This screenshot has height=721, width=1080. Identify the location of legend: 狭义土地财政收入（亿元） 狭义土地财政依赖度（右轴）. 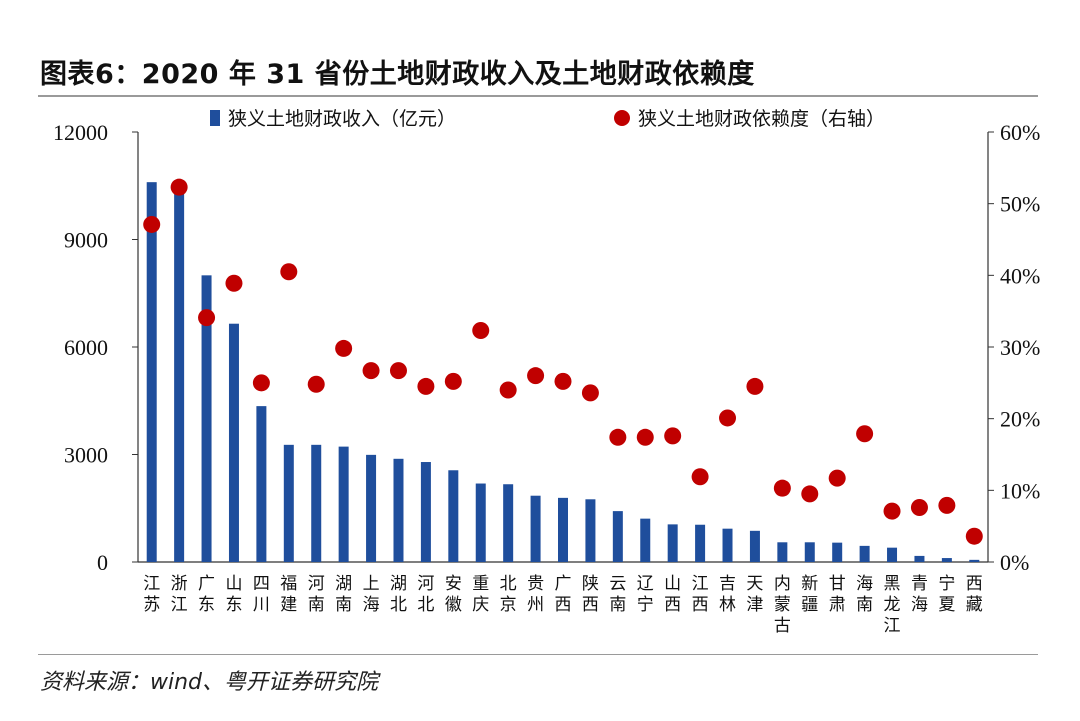
(547, 119).